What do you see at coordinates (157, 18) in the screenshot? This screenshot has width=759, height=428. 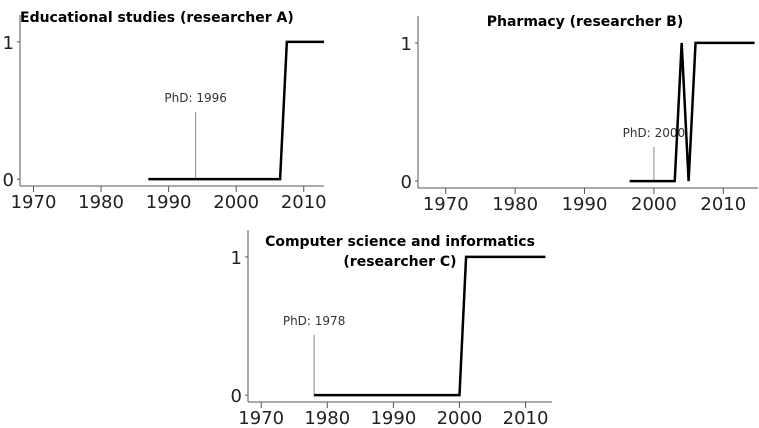 I see `chart-title: Educational studies (researcher A)` at bounding box center [157, 18].